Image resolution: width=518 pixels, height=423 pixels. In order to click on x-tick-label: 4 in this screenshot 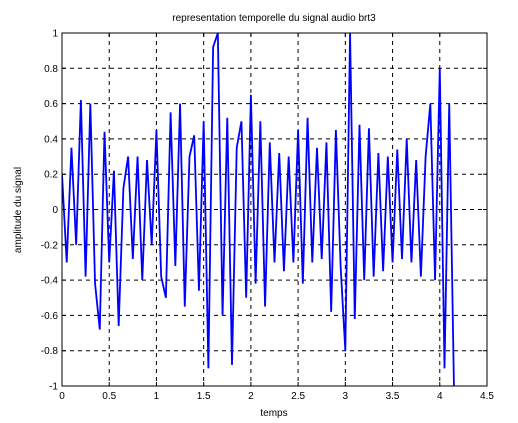, I will do `click(440, 396)`.